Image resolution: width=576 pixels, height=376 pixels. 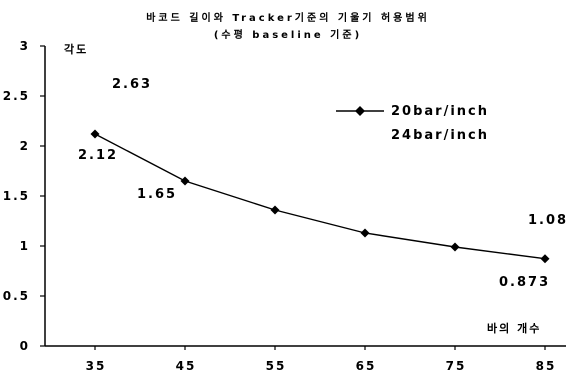 What do you see at coordinates (132, 84) in the screenshot?
I see `data-label: 2.63` at bounding box center [132, 84].